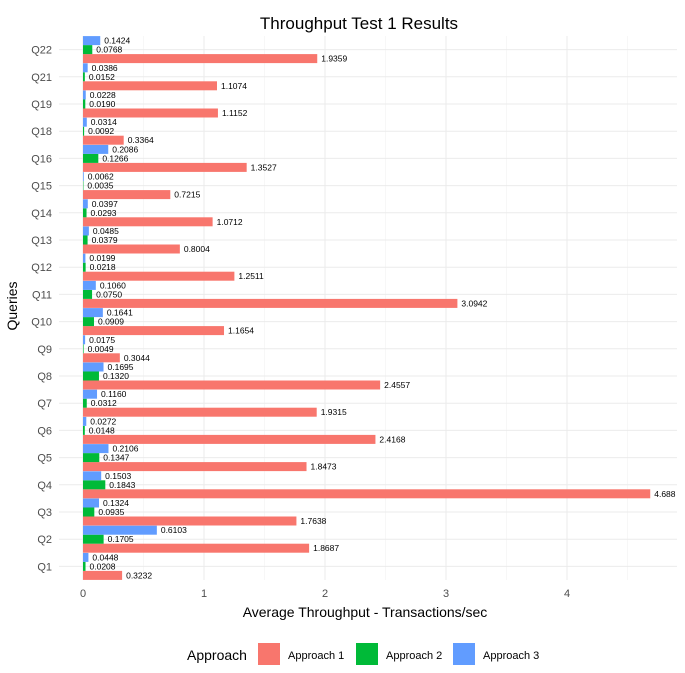  Describe the element at coordinates (100, 186) in the screenshot. I see `data-label: 0.0035` at that location.